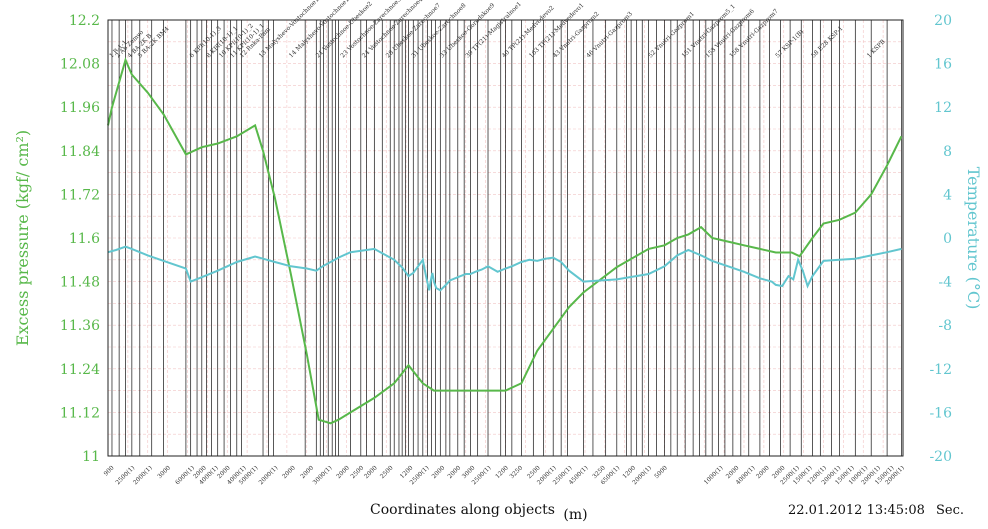 This screenshot has height=529, width=988. I want to click on segment-length-label: 3000, so click(164, 472).